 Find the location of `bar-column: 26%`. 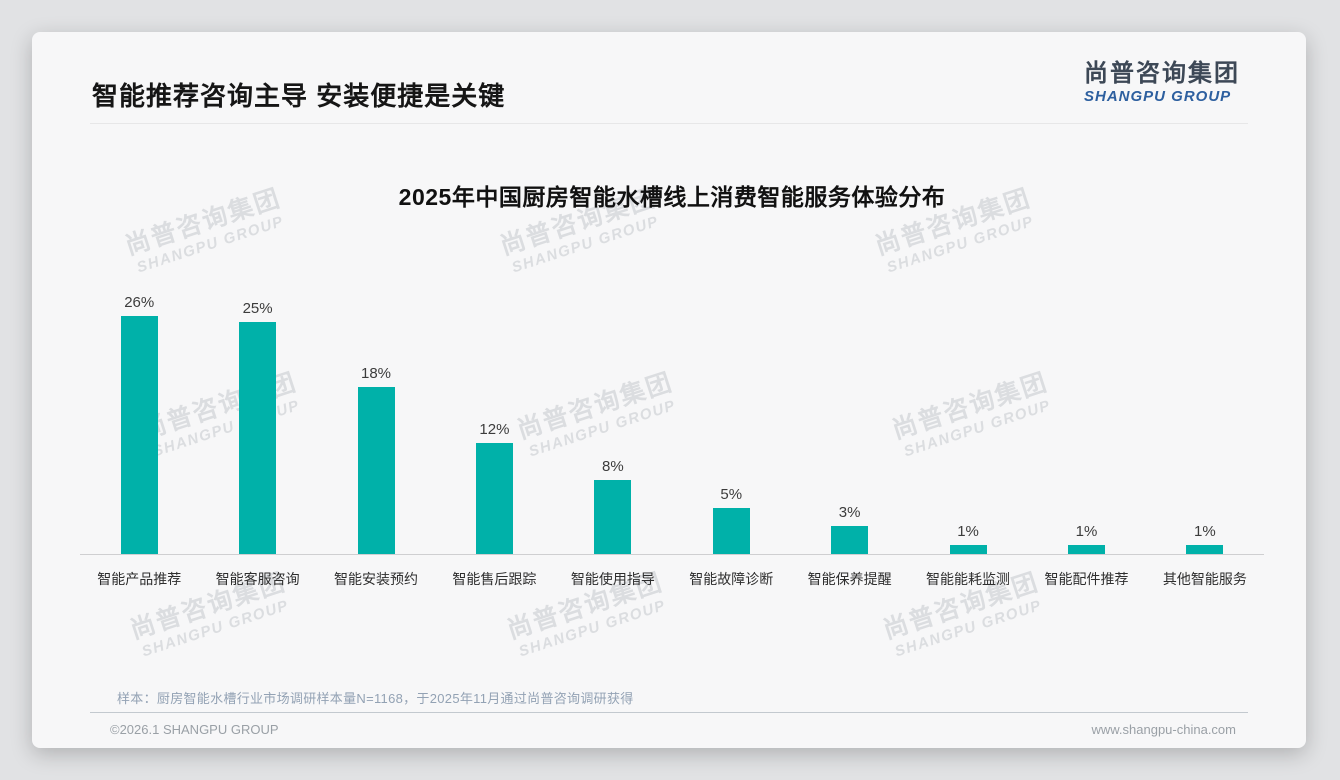

bar-column: 26% is located at coordinates (139, 424).